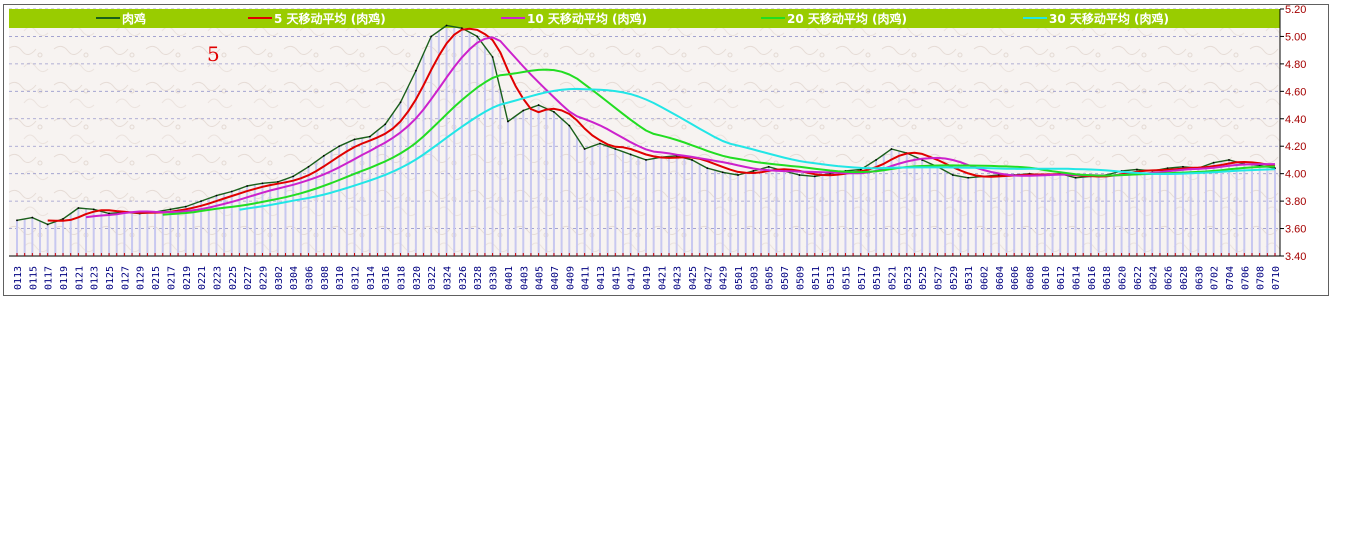  What do you see at coordinates (724, 278) in the screenshot?
I see `x-tick-label: 0429` at bounding box center [724, 278].